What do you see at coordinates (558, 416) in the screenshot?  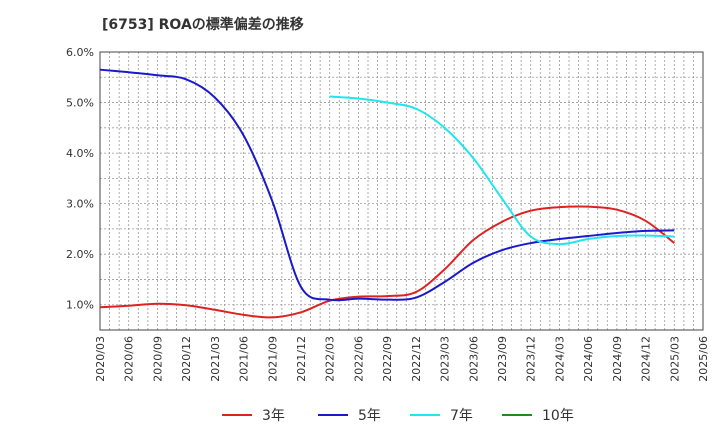 I see `legend-label: 10年` at bounding box center [558, 416].